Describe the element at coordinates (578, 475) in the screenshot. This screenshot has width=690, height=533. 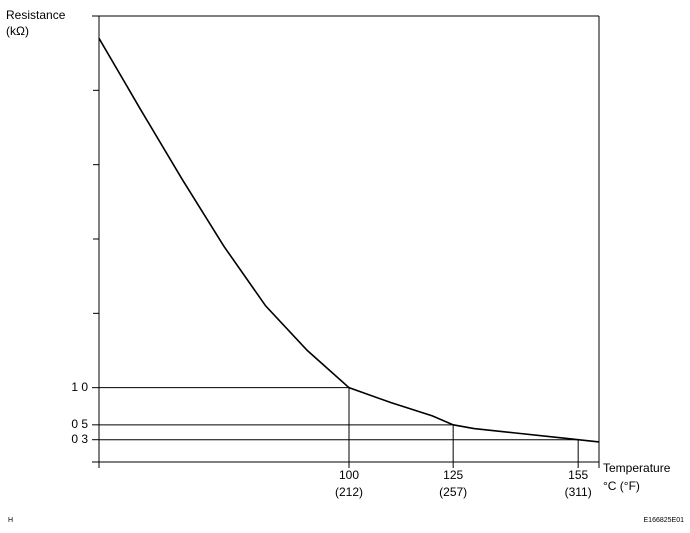
I see `x-tick-label: 155` at that location.